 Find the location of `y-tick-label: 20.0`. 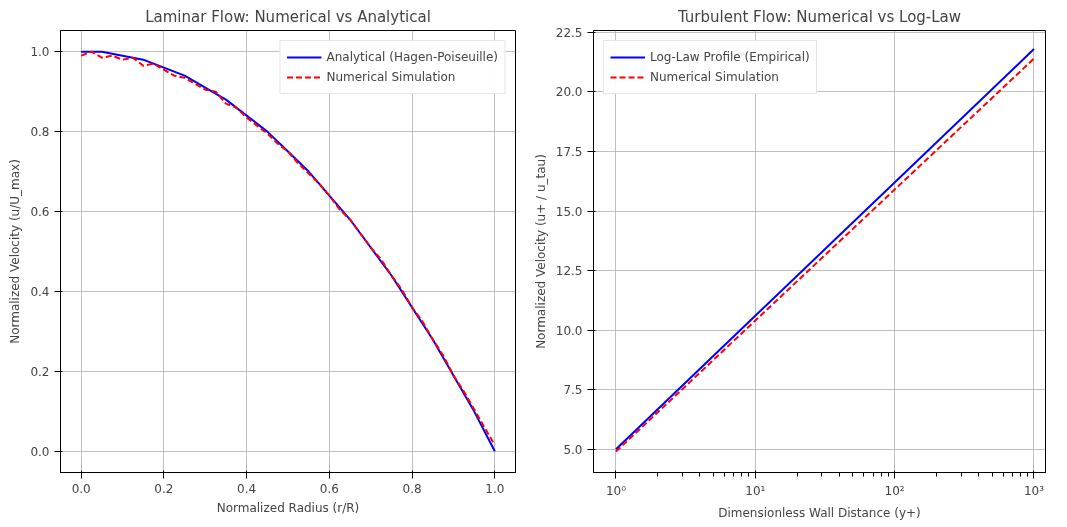

y-tick-label: 20.0 is located at coordinates (569, 92).